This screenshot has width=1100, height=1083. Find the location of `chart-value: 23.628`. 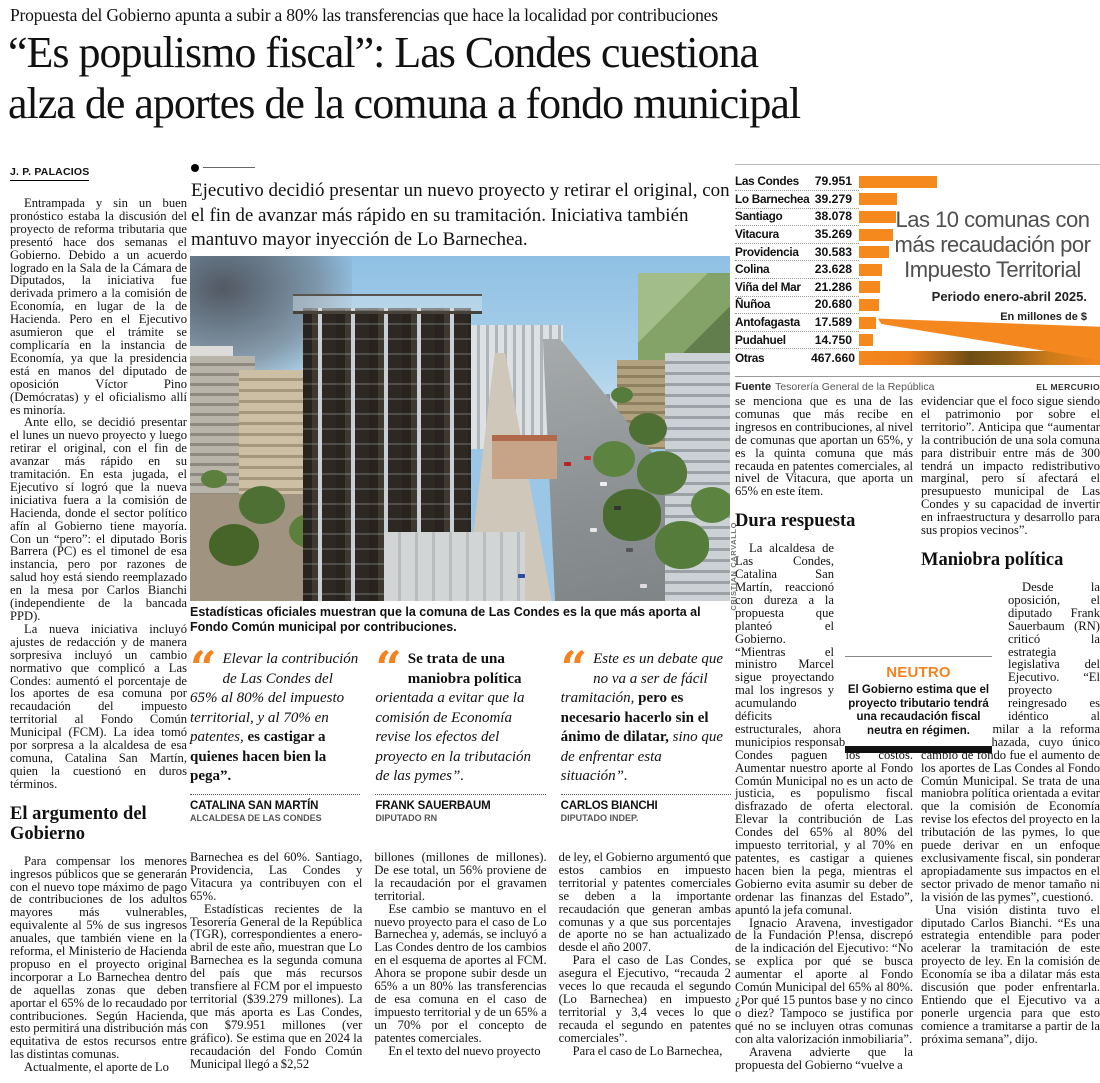

chart-value: 23.628 is located at coordinates (833, 269).